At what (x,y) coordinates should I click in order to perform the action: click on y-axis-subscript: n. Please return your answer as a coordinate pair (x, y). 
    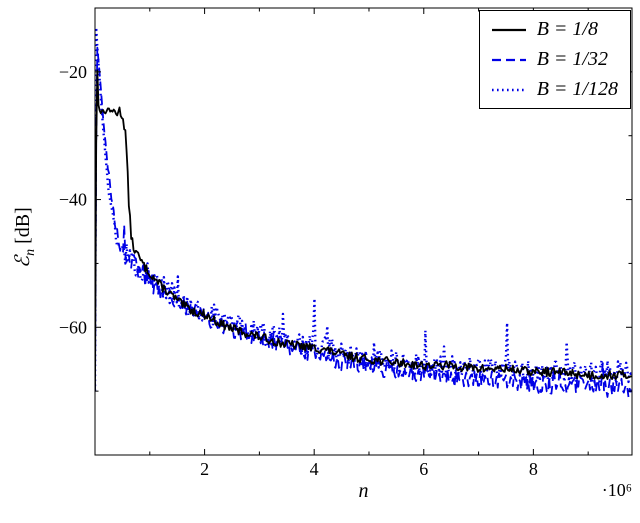
    Looking at the image, I should click on (30, 252).